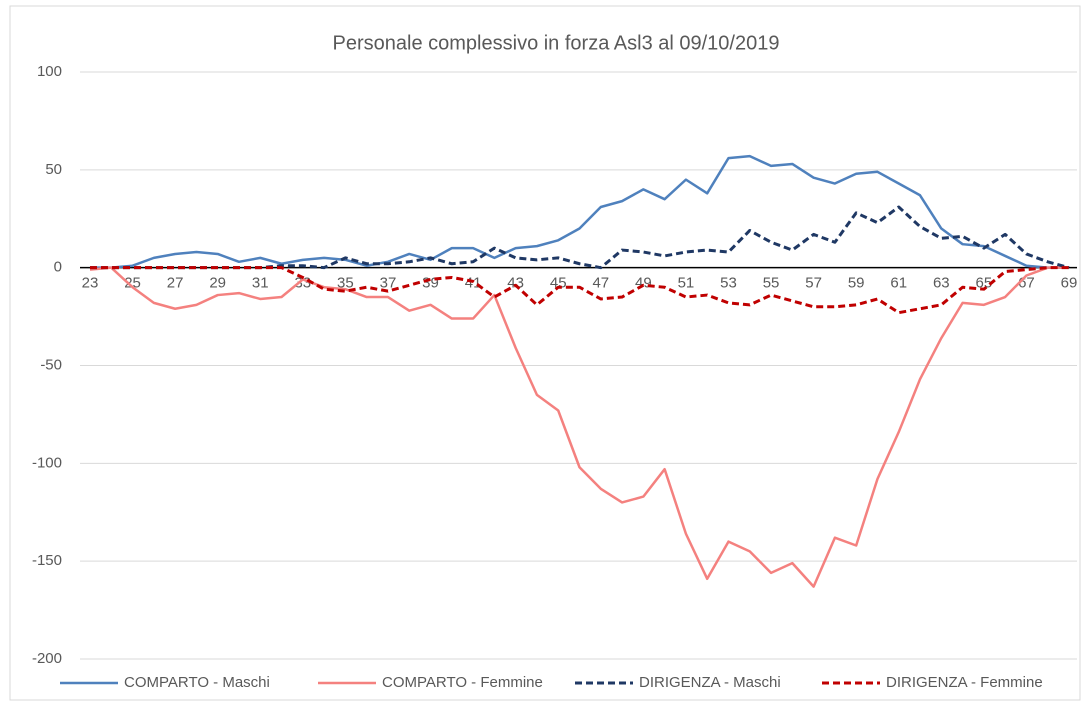  What do you see at coordinates (175, 283) in the screenshot?
I see `x-tick-label: 27` at bounding box center [175, 283].